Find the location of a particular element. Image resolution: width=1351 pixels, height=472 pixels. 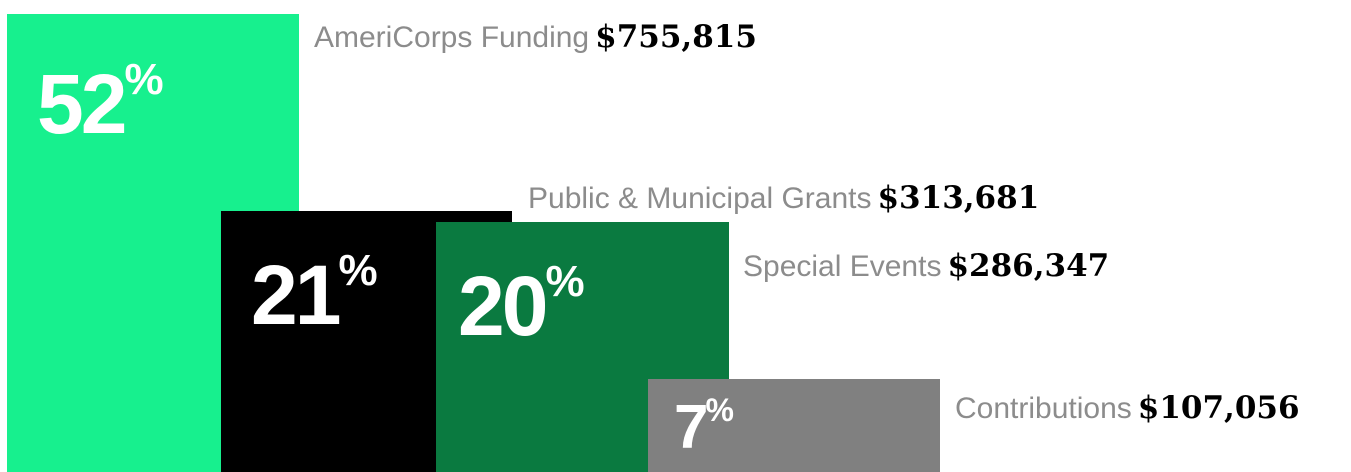

category-label-public-municipal-grants: Public & Municipal Grants $313,681 is located at coordinates (783, 198).